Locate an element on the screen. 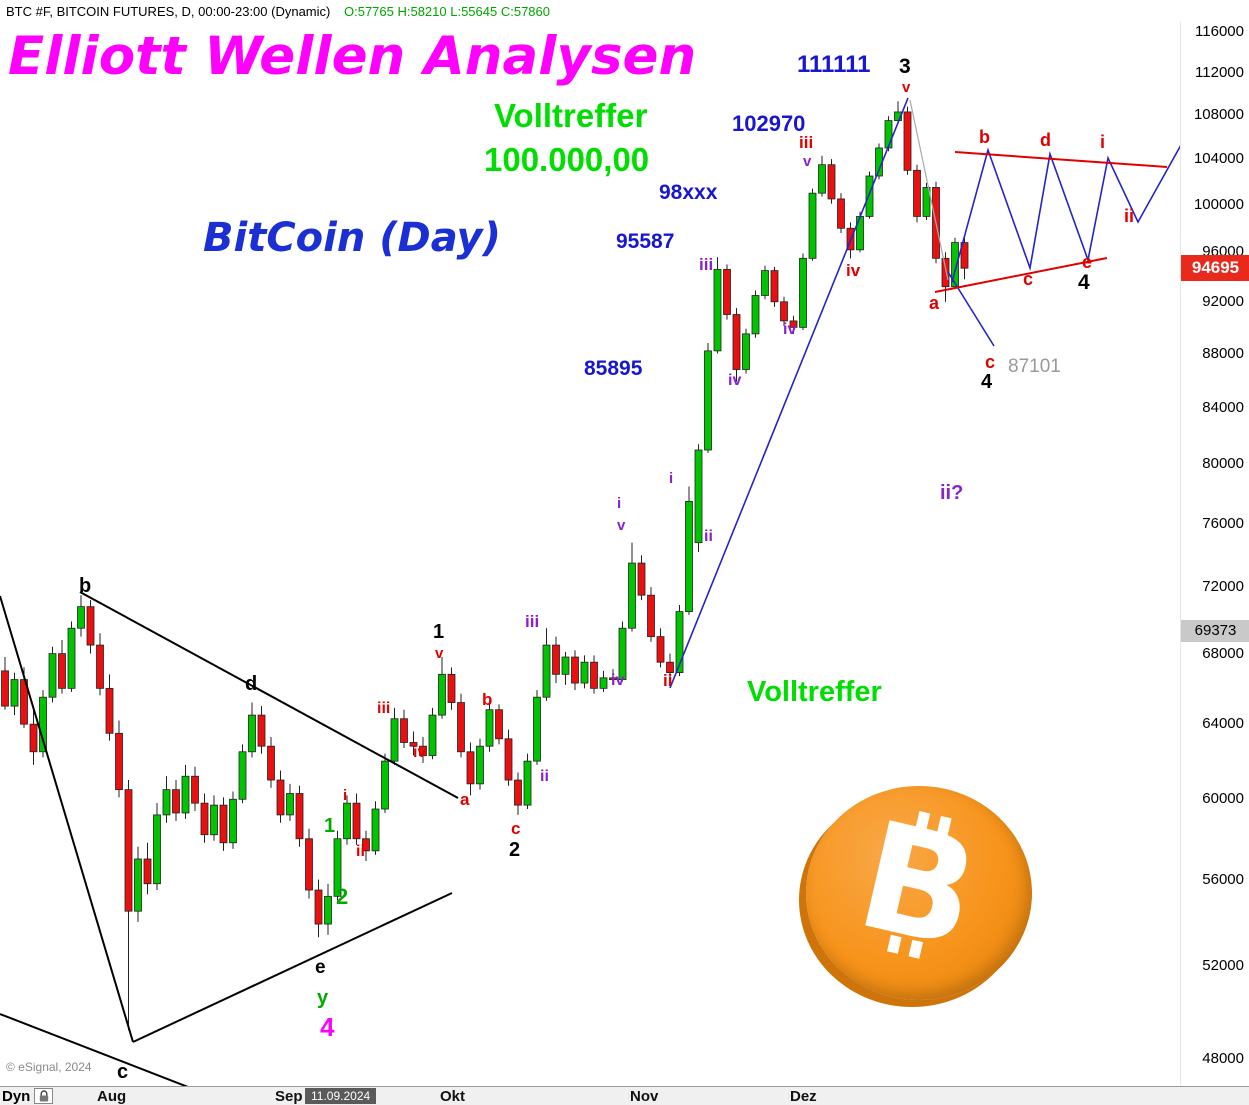 The width and height of the screenshot is (1249, 1105). y-axis-label: 100000 is located at coordinates (1218, 204).